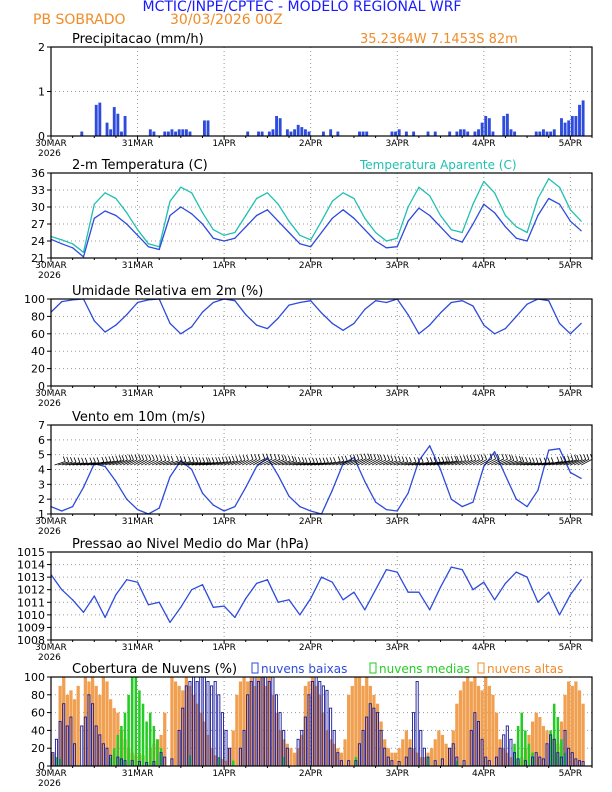  I want to click on pressure-xtick-label: 1APR, so click(224, 648).